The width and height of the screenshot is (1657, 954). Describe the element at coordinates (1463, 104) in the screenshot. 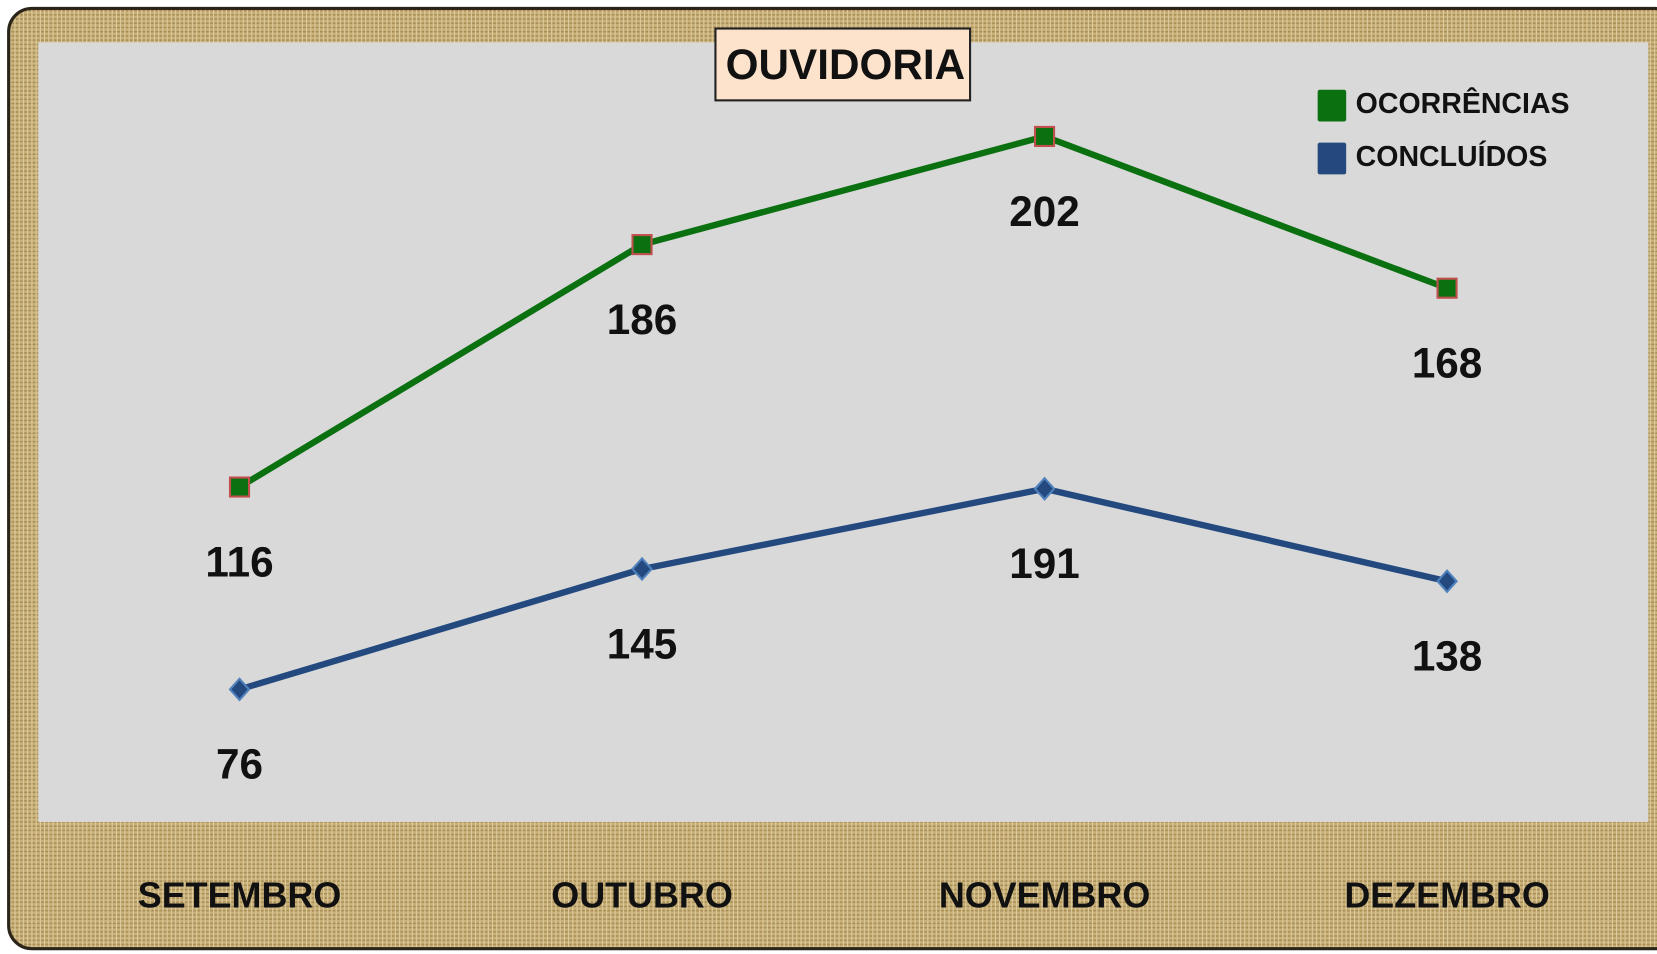

I see `legend-label: OCORRÊNCIAS` at that location.